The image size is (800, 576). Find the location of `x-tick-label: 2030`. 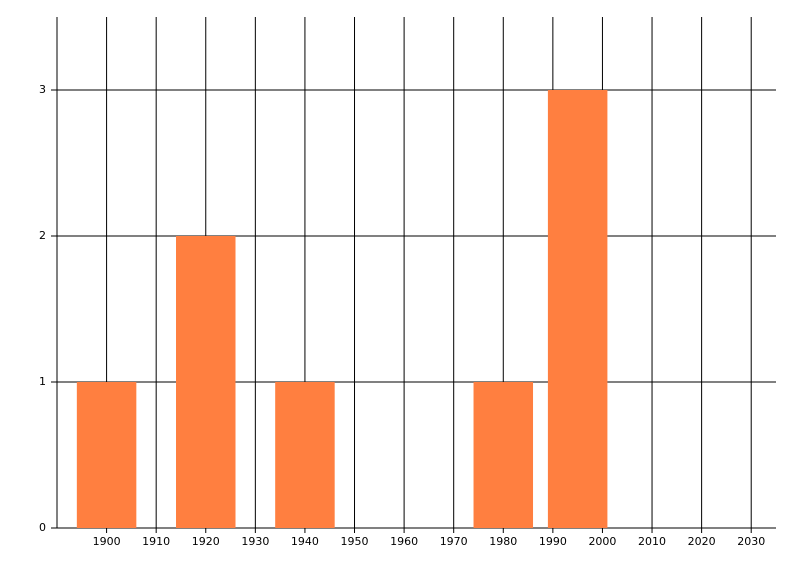

x-tick-label: 2030 is located at coordinates (751, 541).